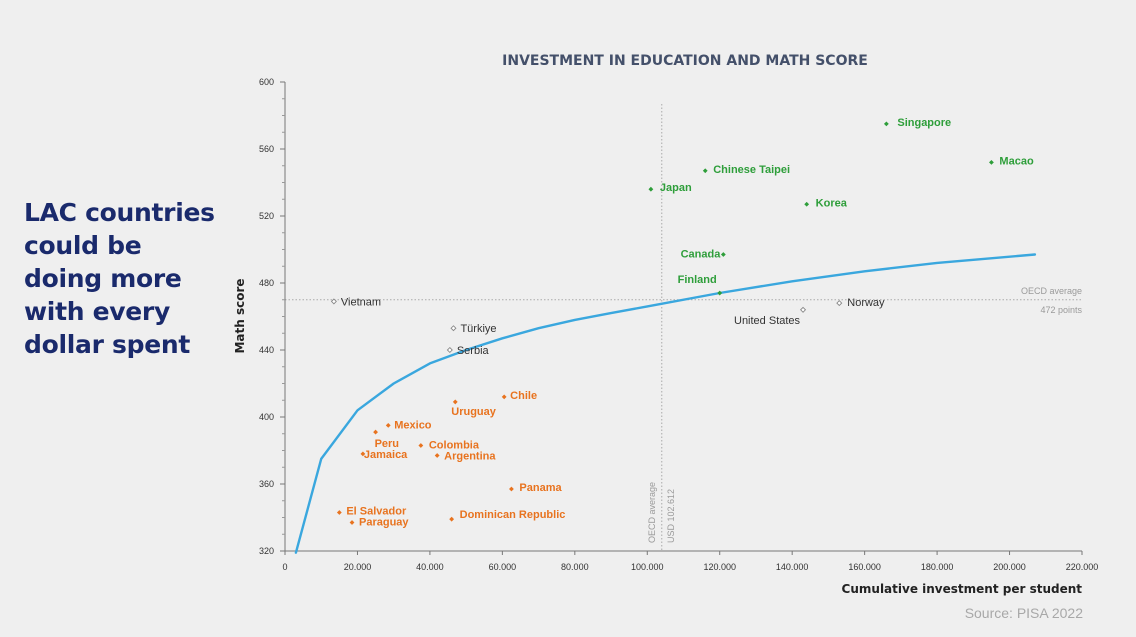  What do you see at coordinates (339, 512) in the screenshot?
I see `point-el-salvador` at bounding box center [339, 512].